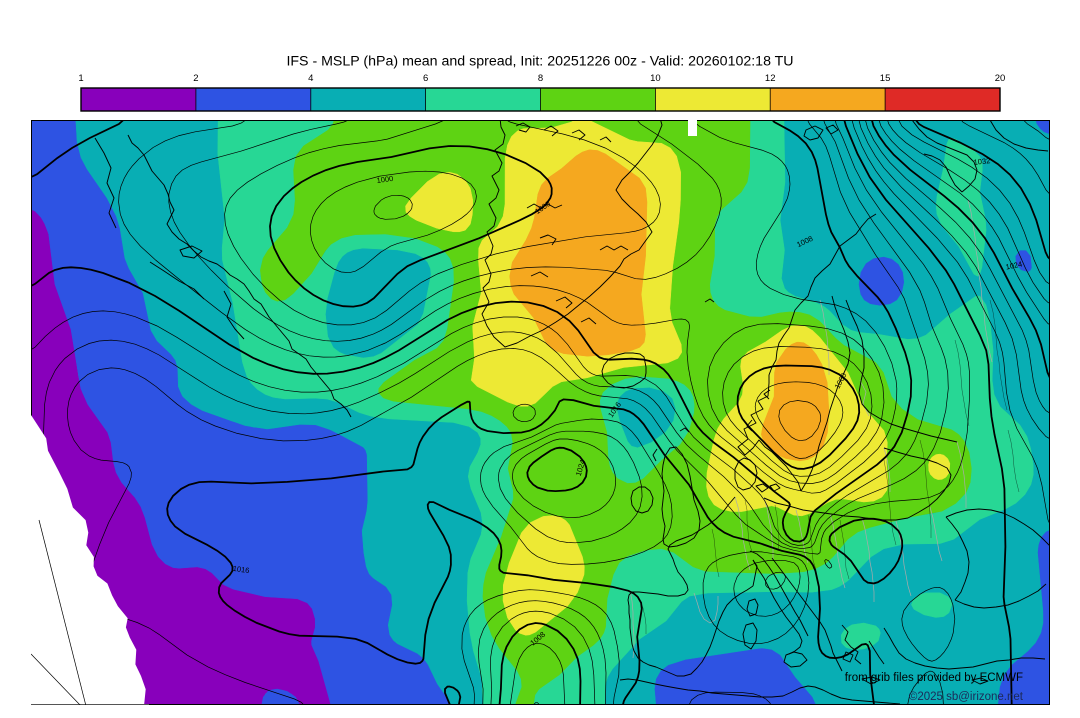  I want to click on svg-text: 1, so click(80, 78).